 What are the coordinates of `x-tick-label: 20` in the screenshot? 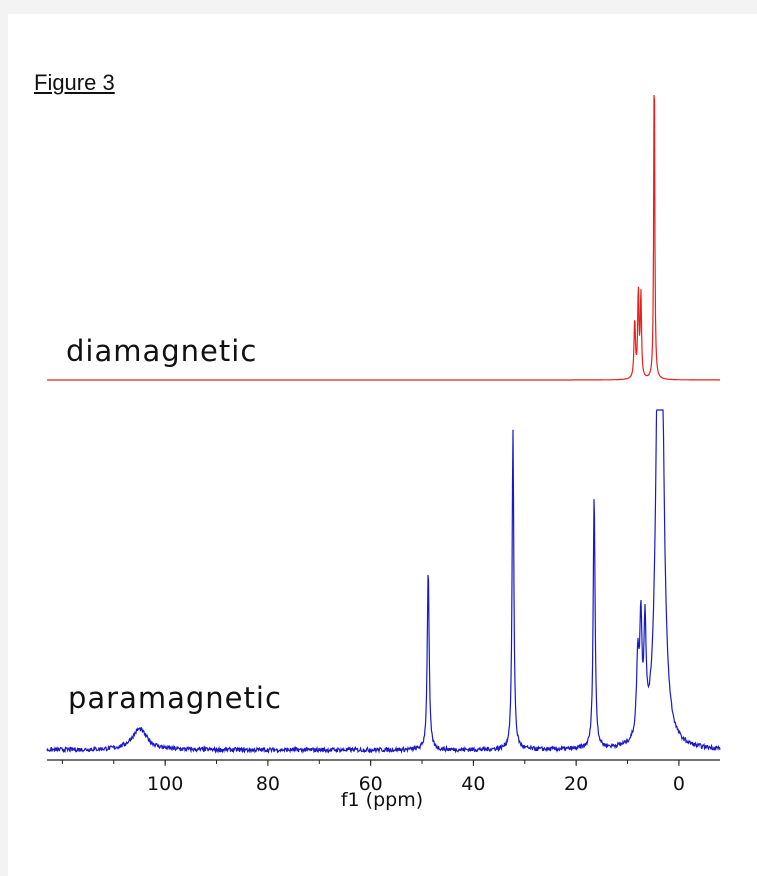 It's located at (576, 784).